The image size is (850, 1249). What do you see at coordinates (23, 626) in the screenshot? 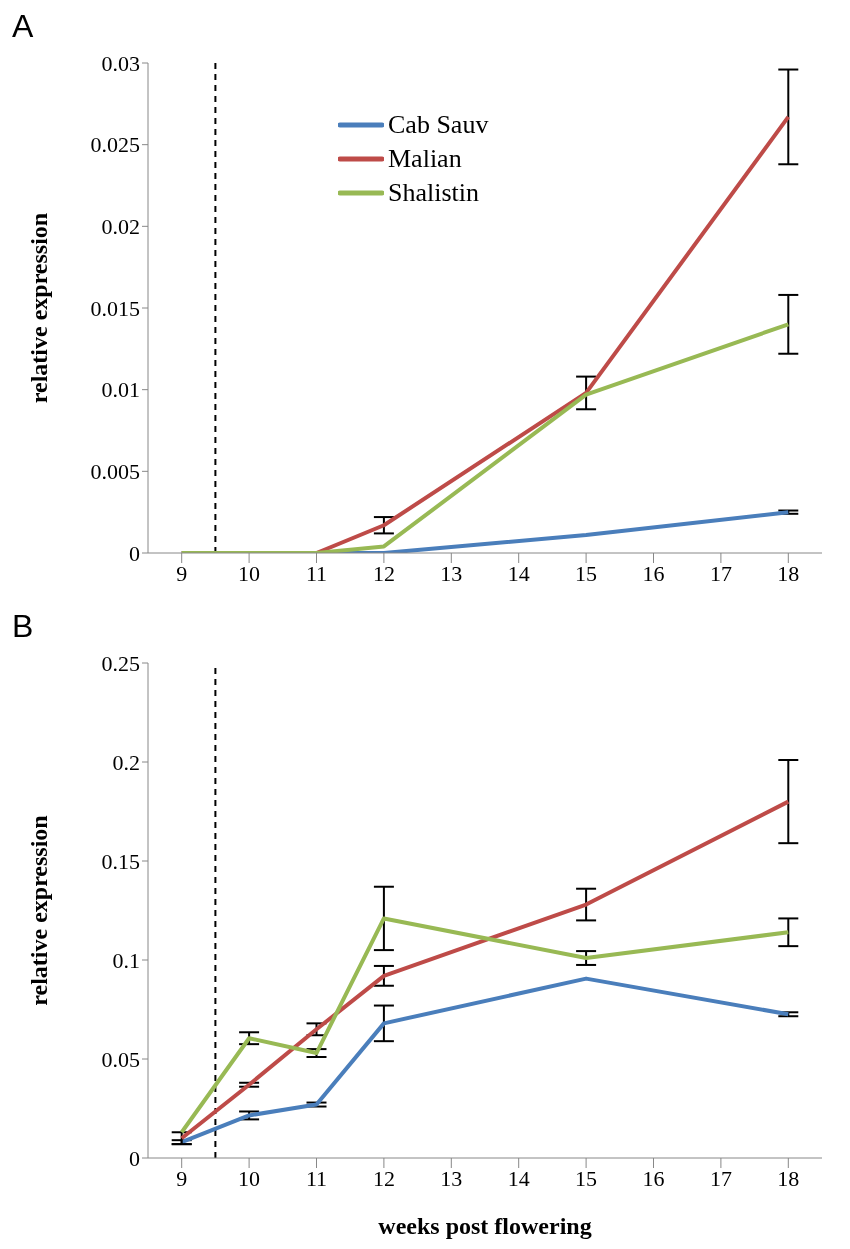
I see `chart-title: B` at bounding box center [23, 626].